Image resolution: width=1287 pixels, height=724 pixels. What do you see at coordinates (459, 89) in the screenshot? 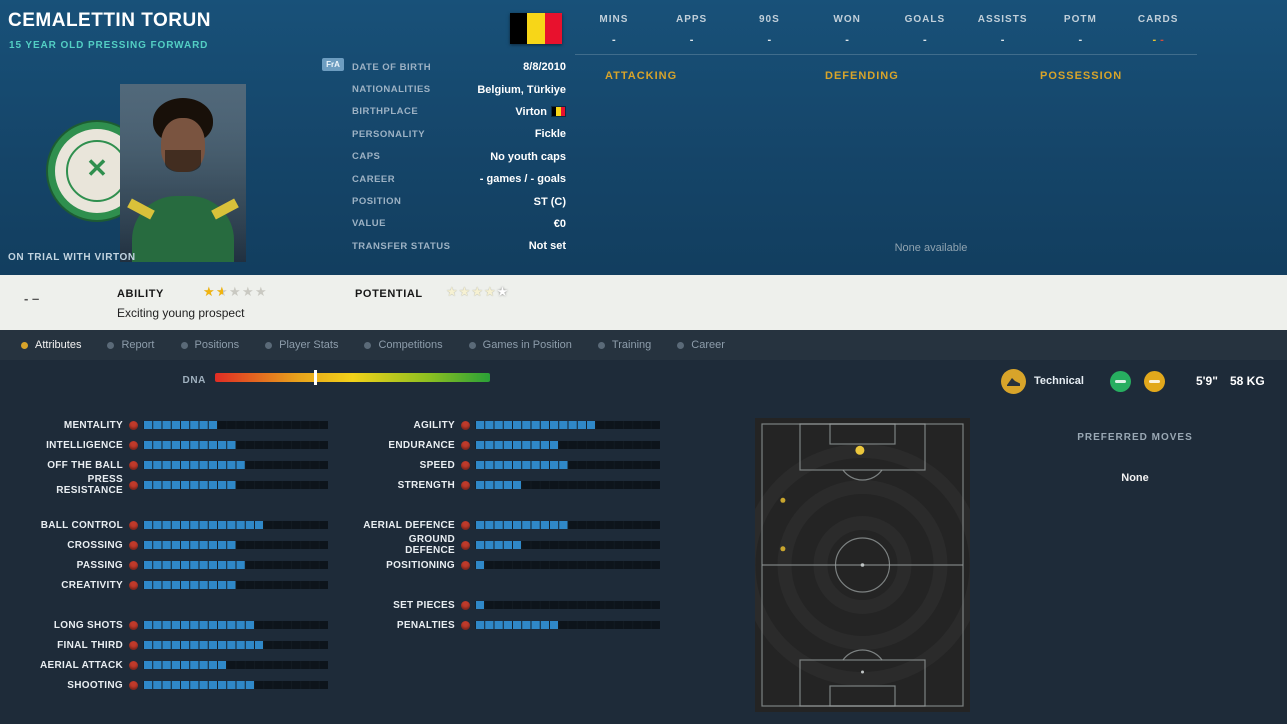
I see `info-row: NATIONALITIES Belgium, Türkiye` at bounding box center [459, 89].